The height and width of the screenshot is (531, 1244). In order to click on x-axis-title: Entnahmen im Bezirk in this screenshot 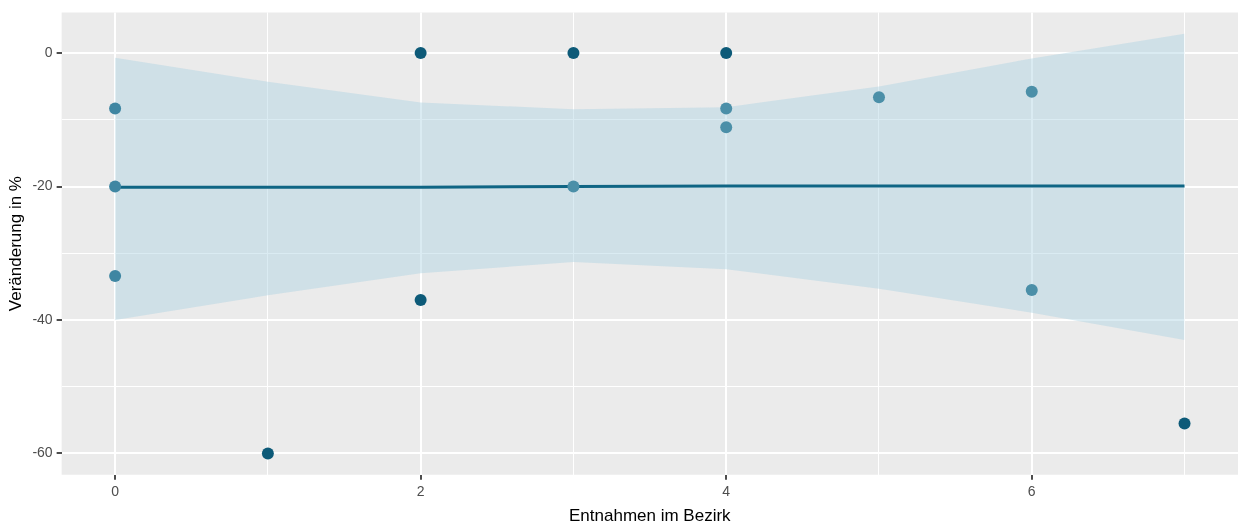, I will do `click(650, 516)`.